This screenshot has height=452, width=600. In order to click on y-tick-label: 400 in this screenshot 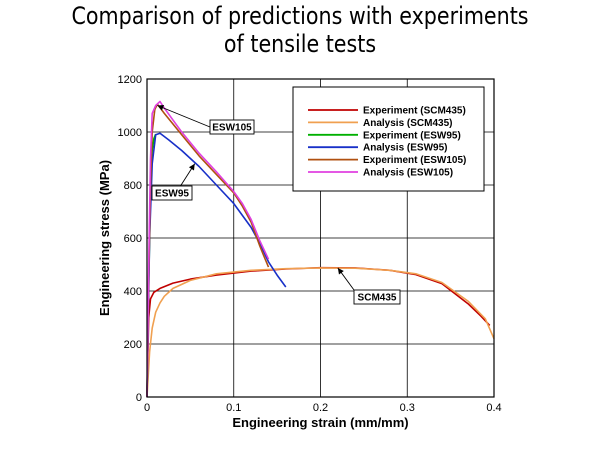, I will do `click(133, 292)`.